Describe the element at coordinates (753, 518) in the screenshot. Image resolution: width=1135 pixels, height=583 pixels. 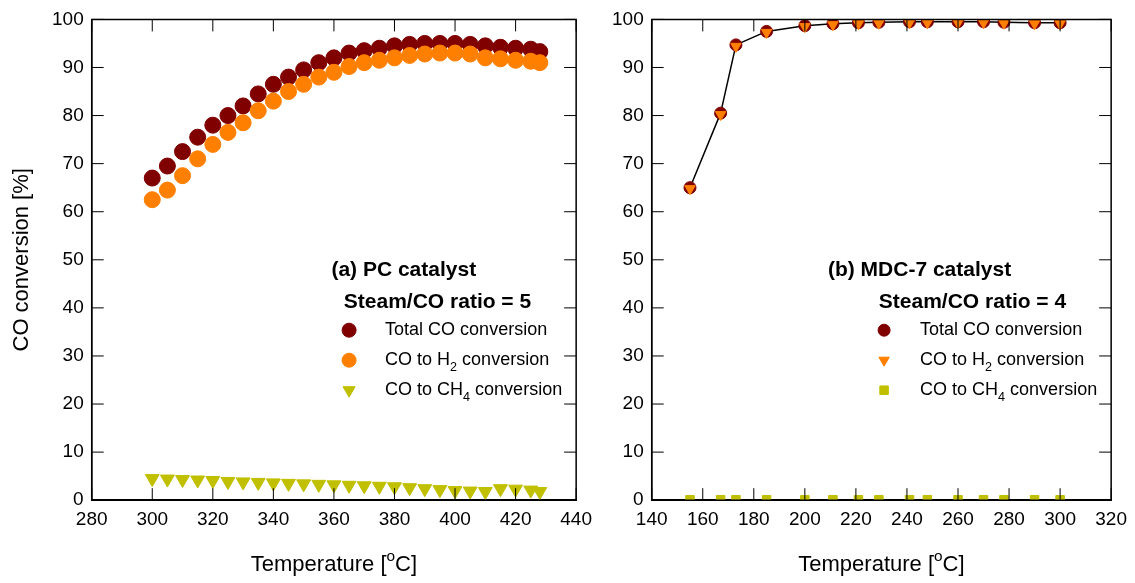
I see `x-tick-label: 180` at that location.